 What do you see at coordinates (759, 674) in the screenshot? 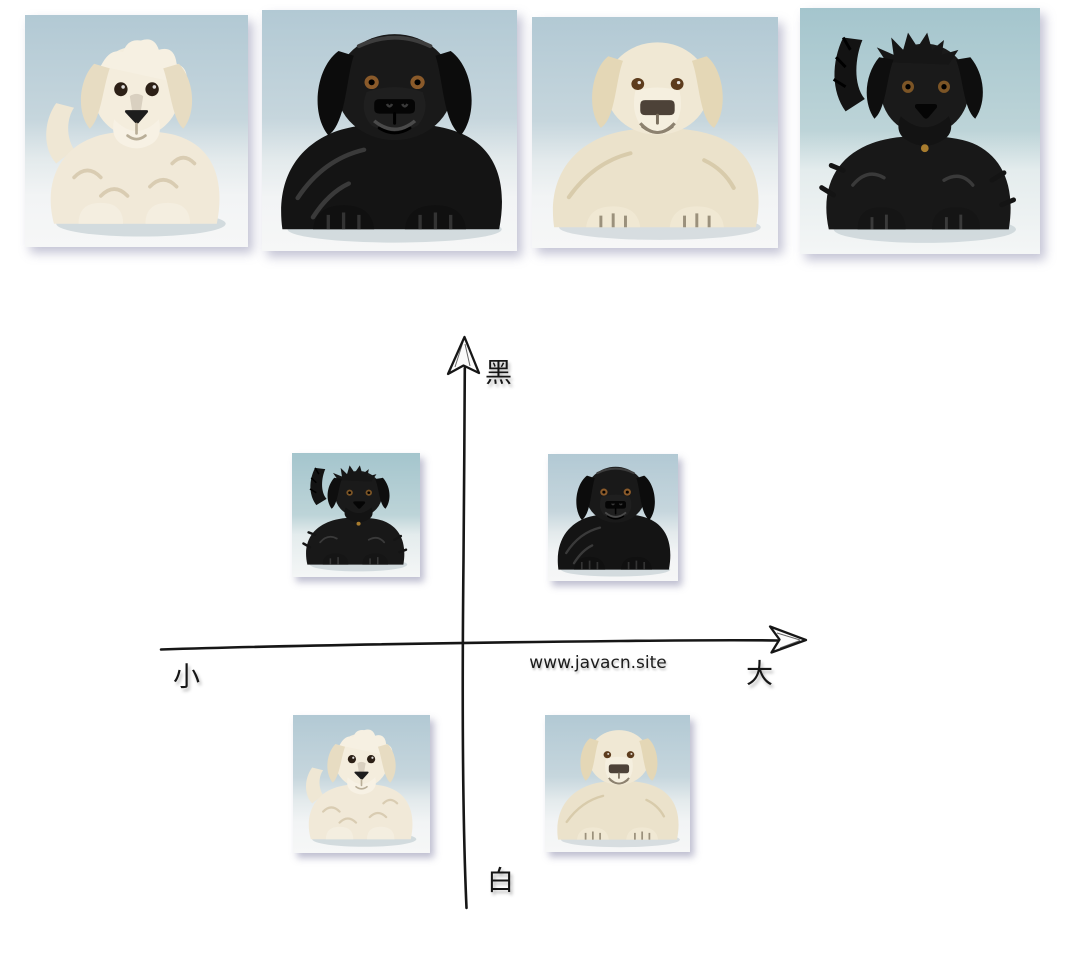
I see `axis-label-large: 大` at bounding box center [759, 674].